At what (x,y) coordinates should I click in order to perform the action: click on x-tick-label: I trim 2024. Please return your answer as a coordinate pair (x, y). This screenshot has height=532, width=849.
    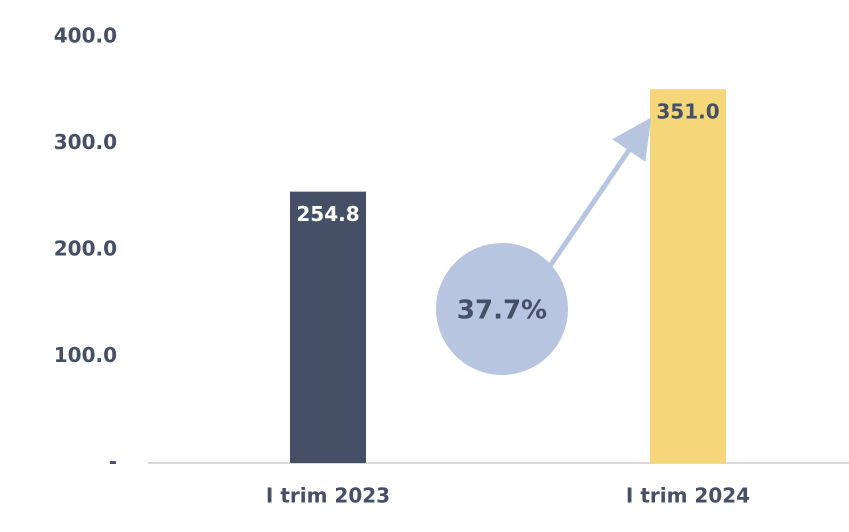
    Looking at the image, I should click on (688, 496).